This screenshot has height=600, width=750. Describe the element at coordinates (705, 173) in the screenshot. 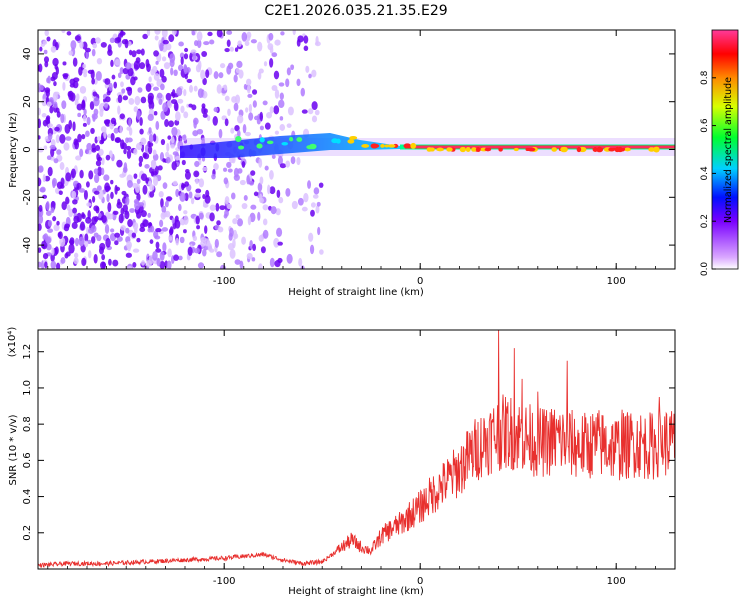

I see `colorbar-tick-label: 0.4` at that location.